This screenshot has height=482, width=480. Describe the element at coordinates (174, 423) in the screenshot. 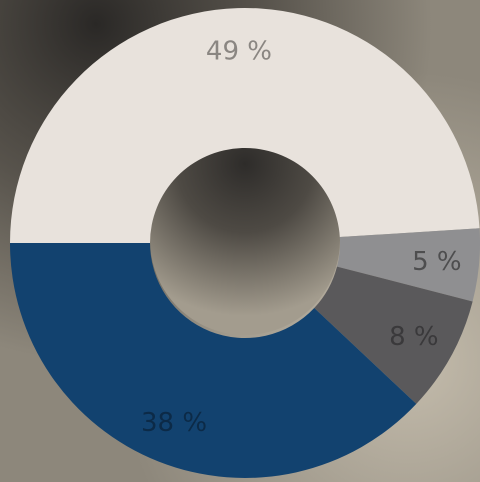

I see `slice-value-label: 38 %` at that location.